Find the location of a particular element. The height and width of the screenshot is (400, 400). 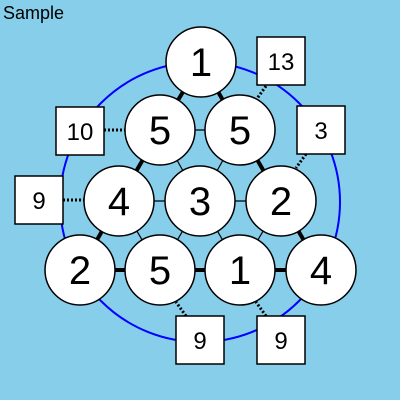

clue-box-row1-left: 10 is located at coordinates (80, 131).